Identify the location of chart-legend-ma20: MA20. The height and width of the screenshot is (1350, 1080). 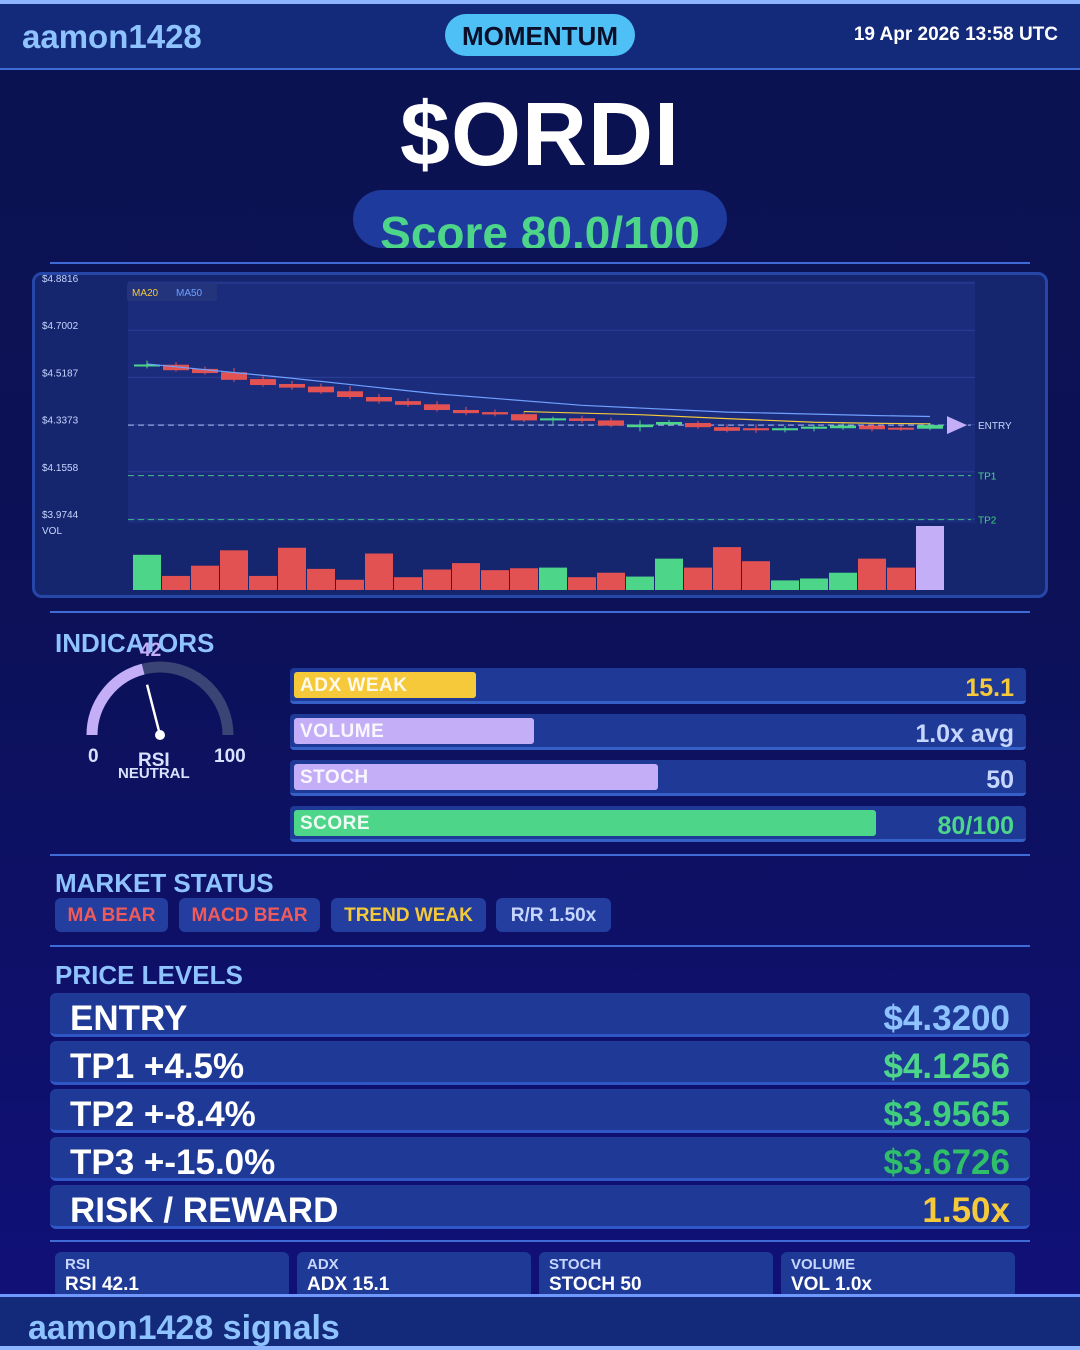
(145, 293).